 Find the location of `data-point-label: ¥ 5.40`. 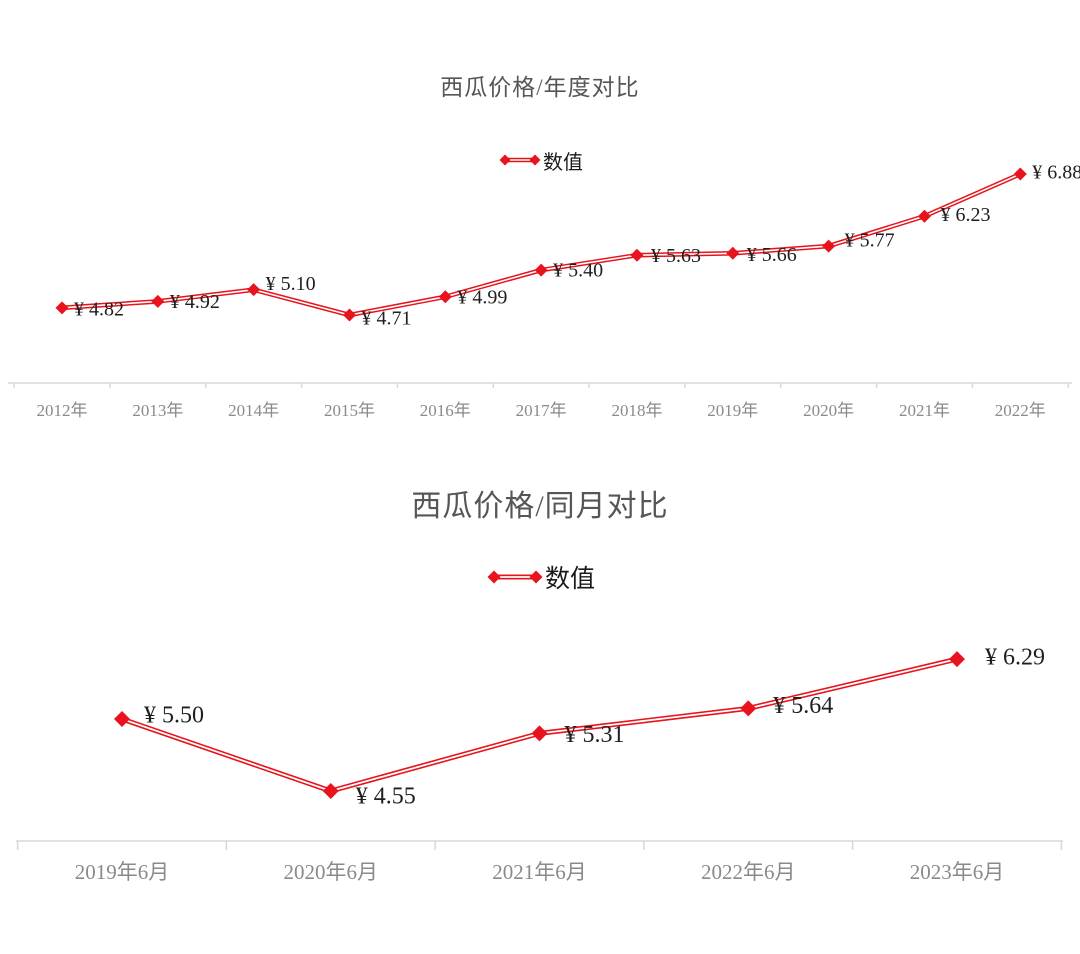

data-point-label: ¥ 5.40 is located at coordinates (578, 271).